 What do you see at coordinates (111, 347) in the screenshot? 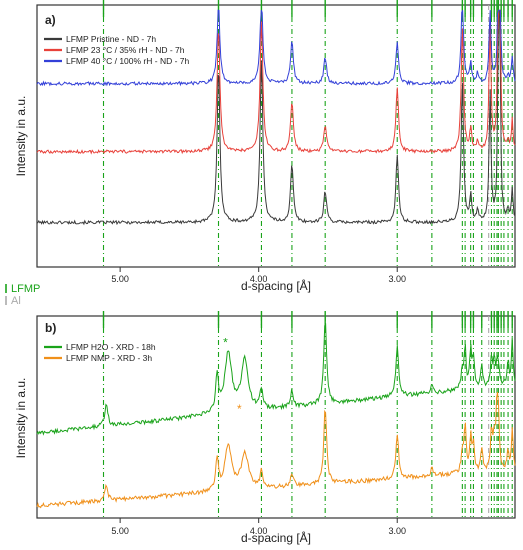
I see `legend-entry: LFMP H2O - XRD - 18h` at bounding box center [111, 347].